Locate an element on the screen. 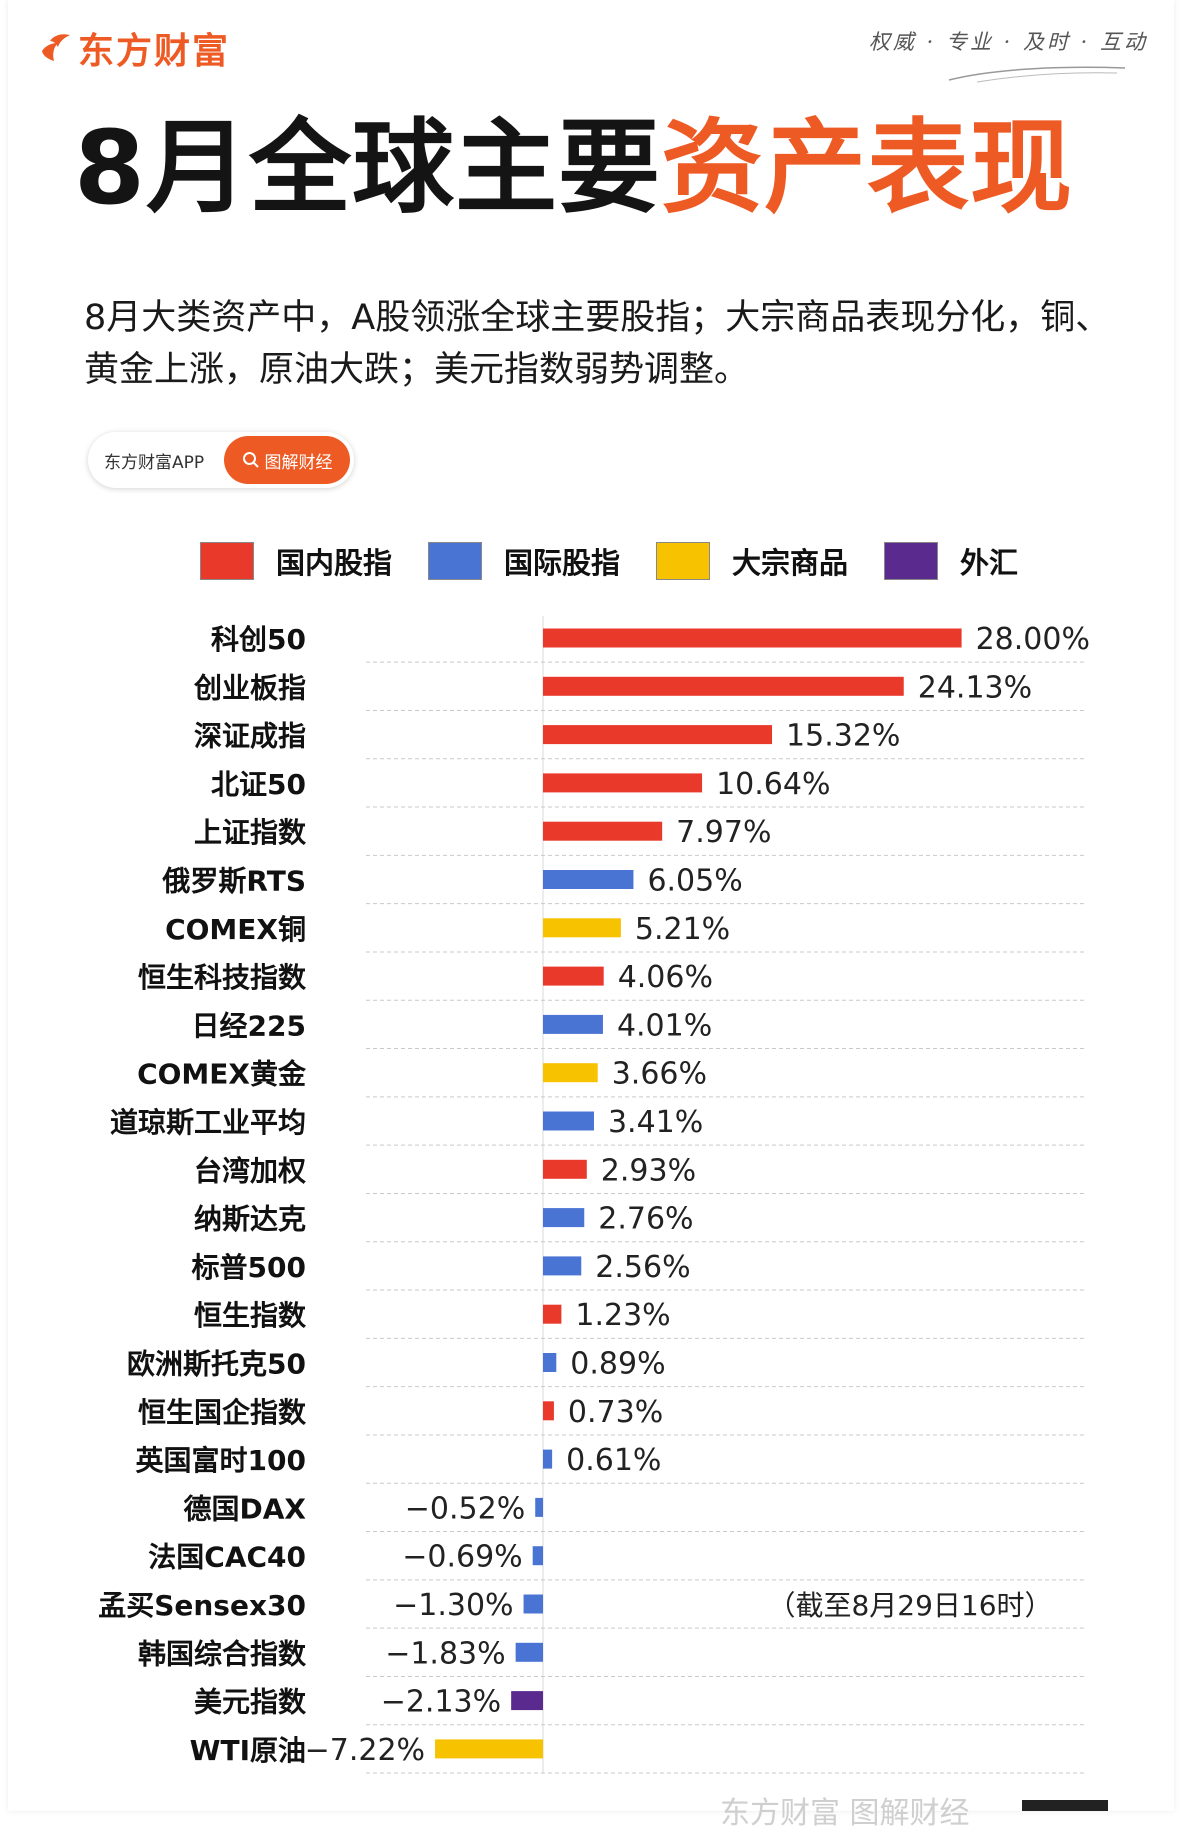  search-button: 图解财经 is located at coordinates (287, 460).